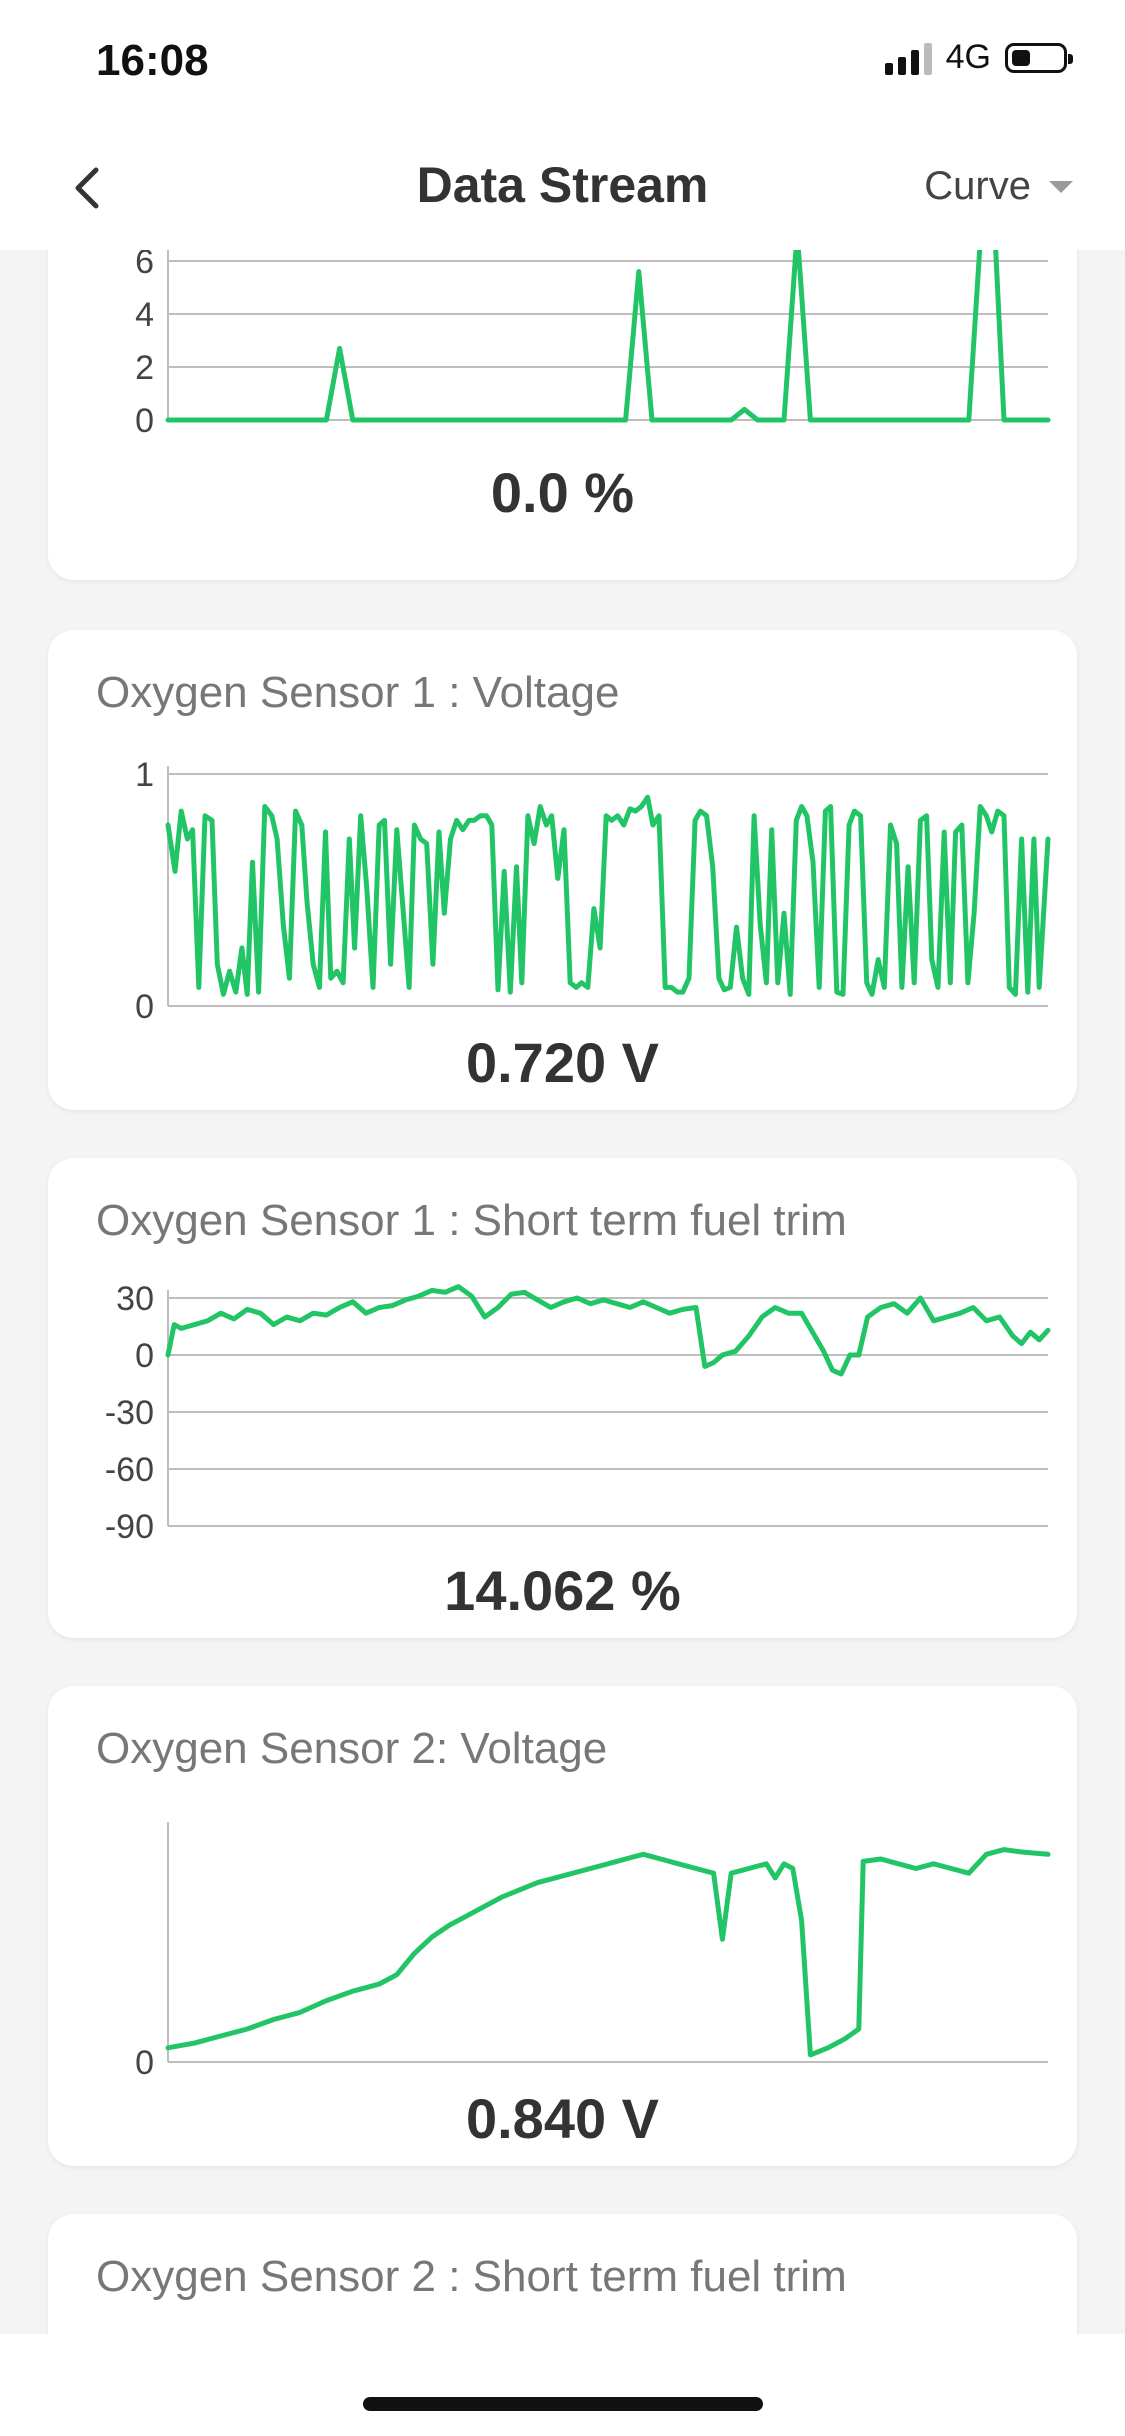 The width and height of the screenshot is (1125, 2436). Describe the element at coordinates (144, 368) in the screenshot. I see `y-tick-label: 2` at that location.